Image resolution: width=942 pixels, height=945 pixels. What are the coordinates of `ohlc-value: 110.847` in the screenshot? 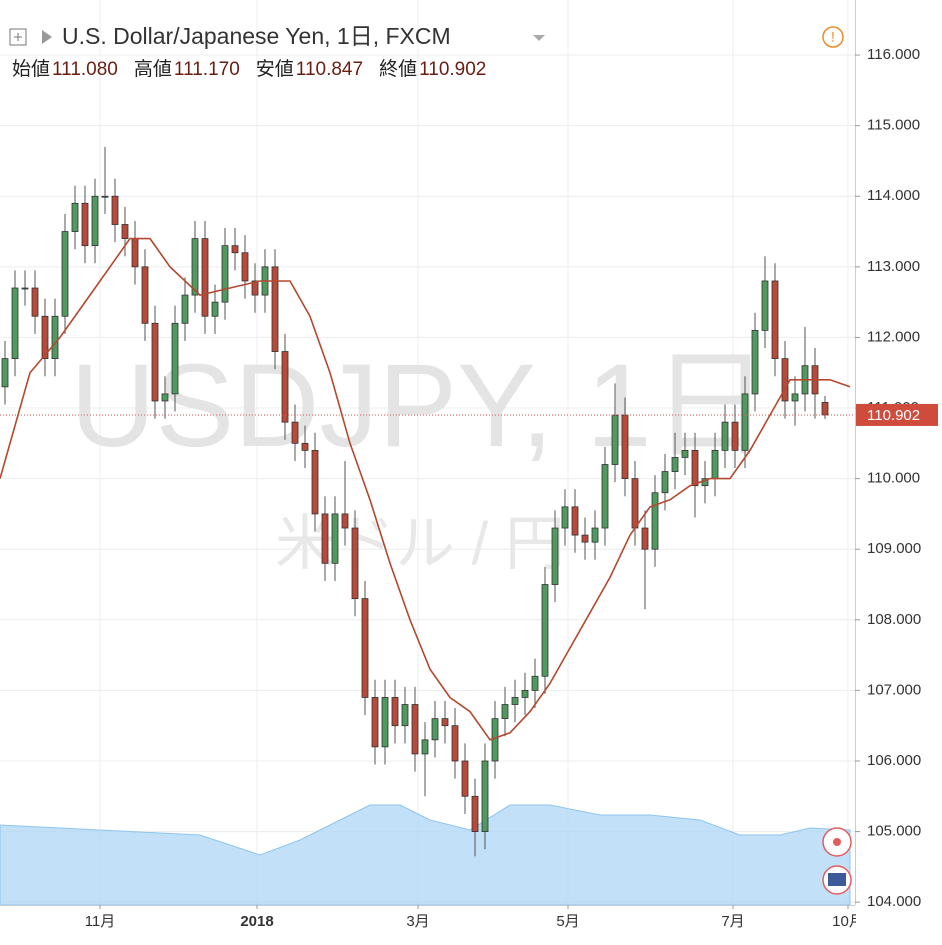 It's located at (329, 69).